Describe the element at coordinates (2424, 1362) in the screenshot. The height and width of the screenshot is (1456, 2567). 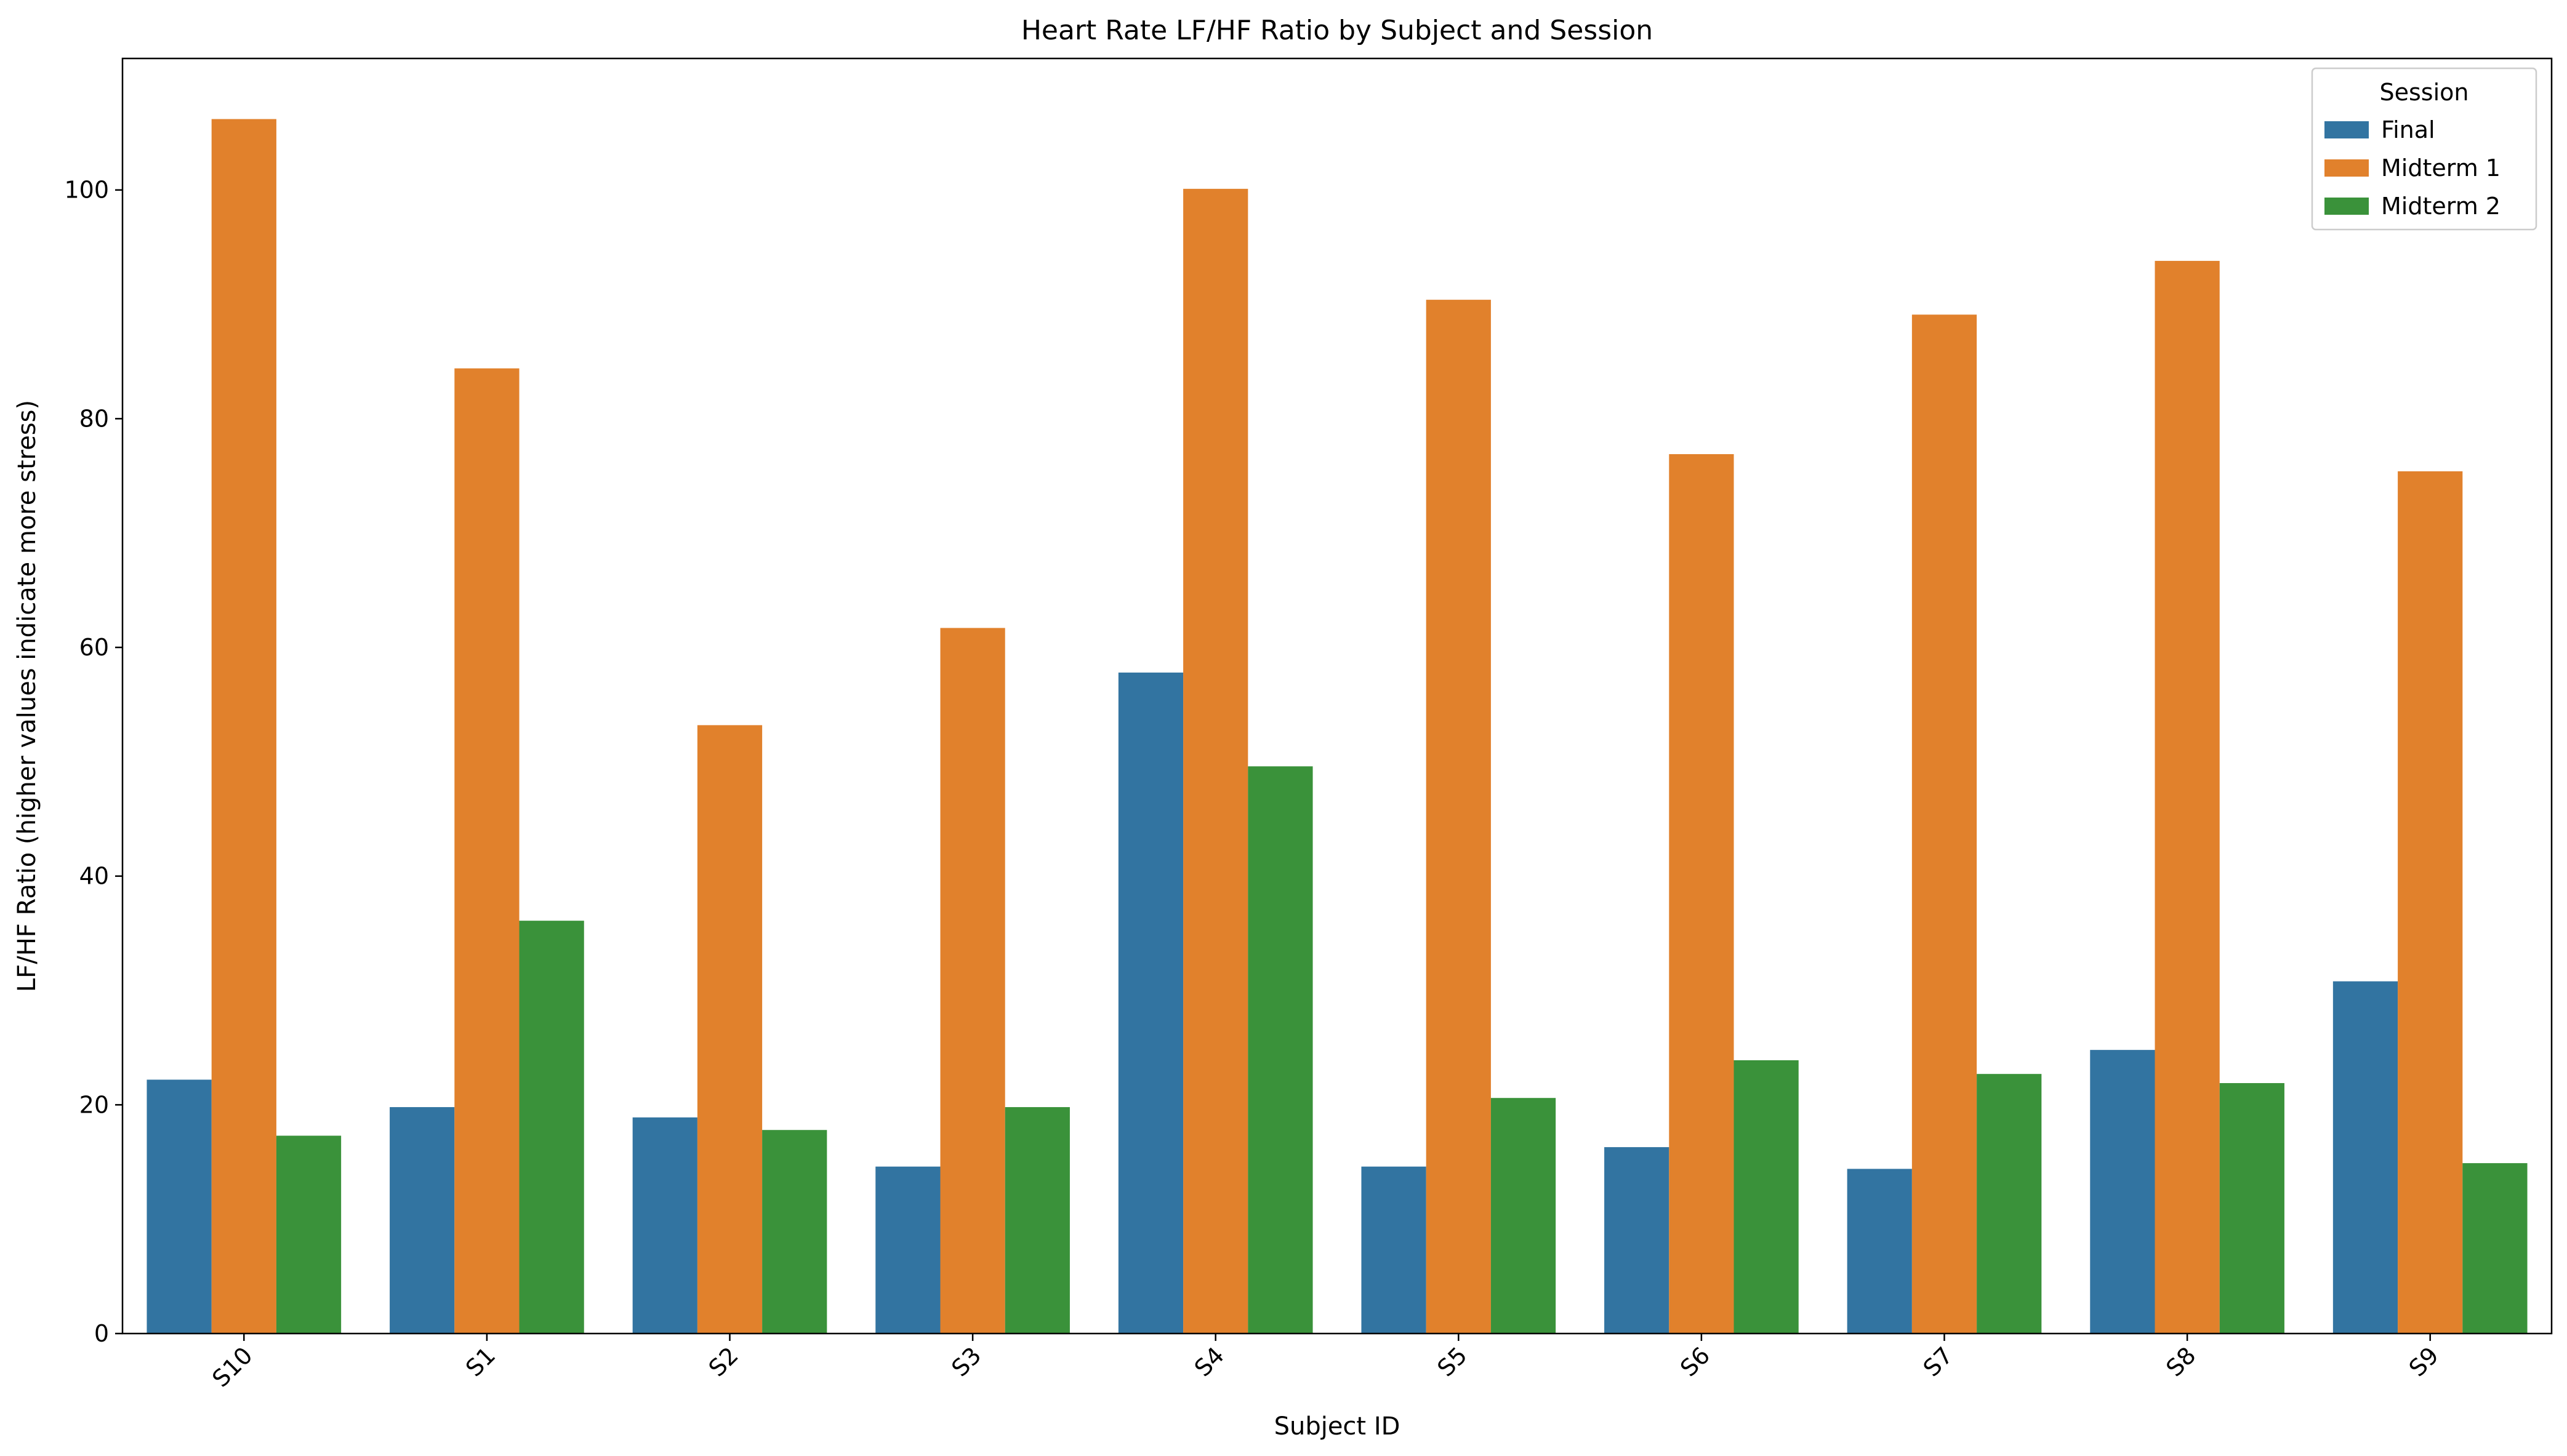
I see `x-tick-label: S9` at that location.